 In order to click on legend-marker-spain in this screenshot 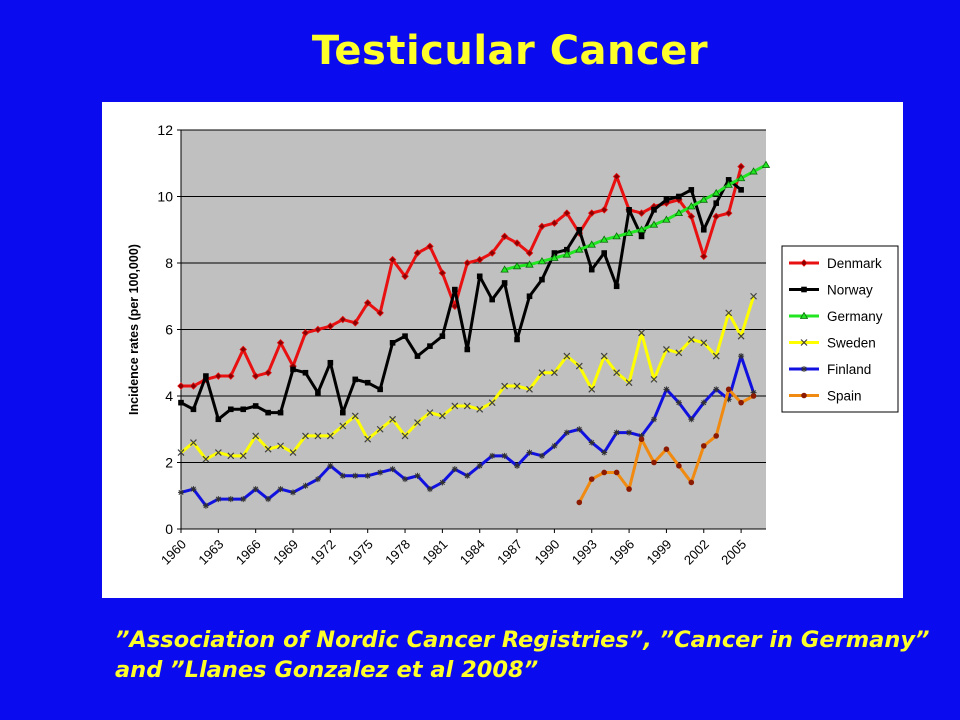, I will do `click(804, 395)`.